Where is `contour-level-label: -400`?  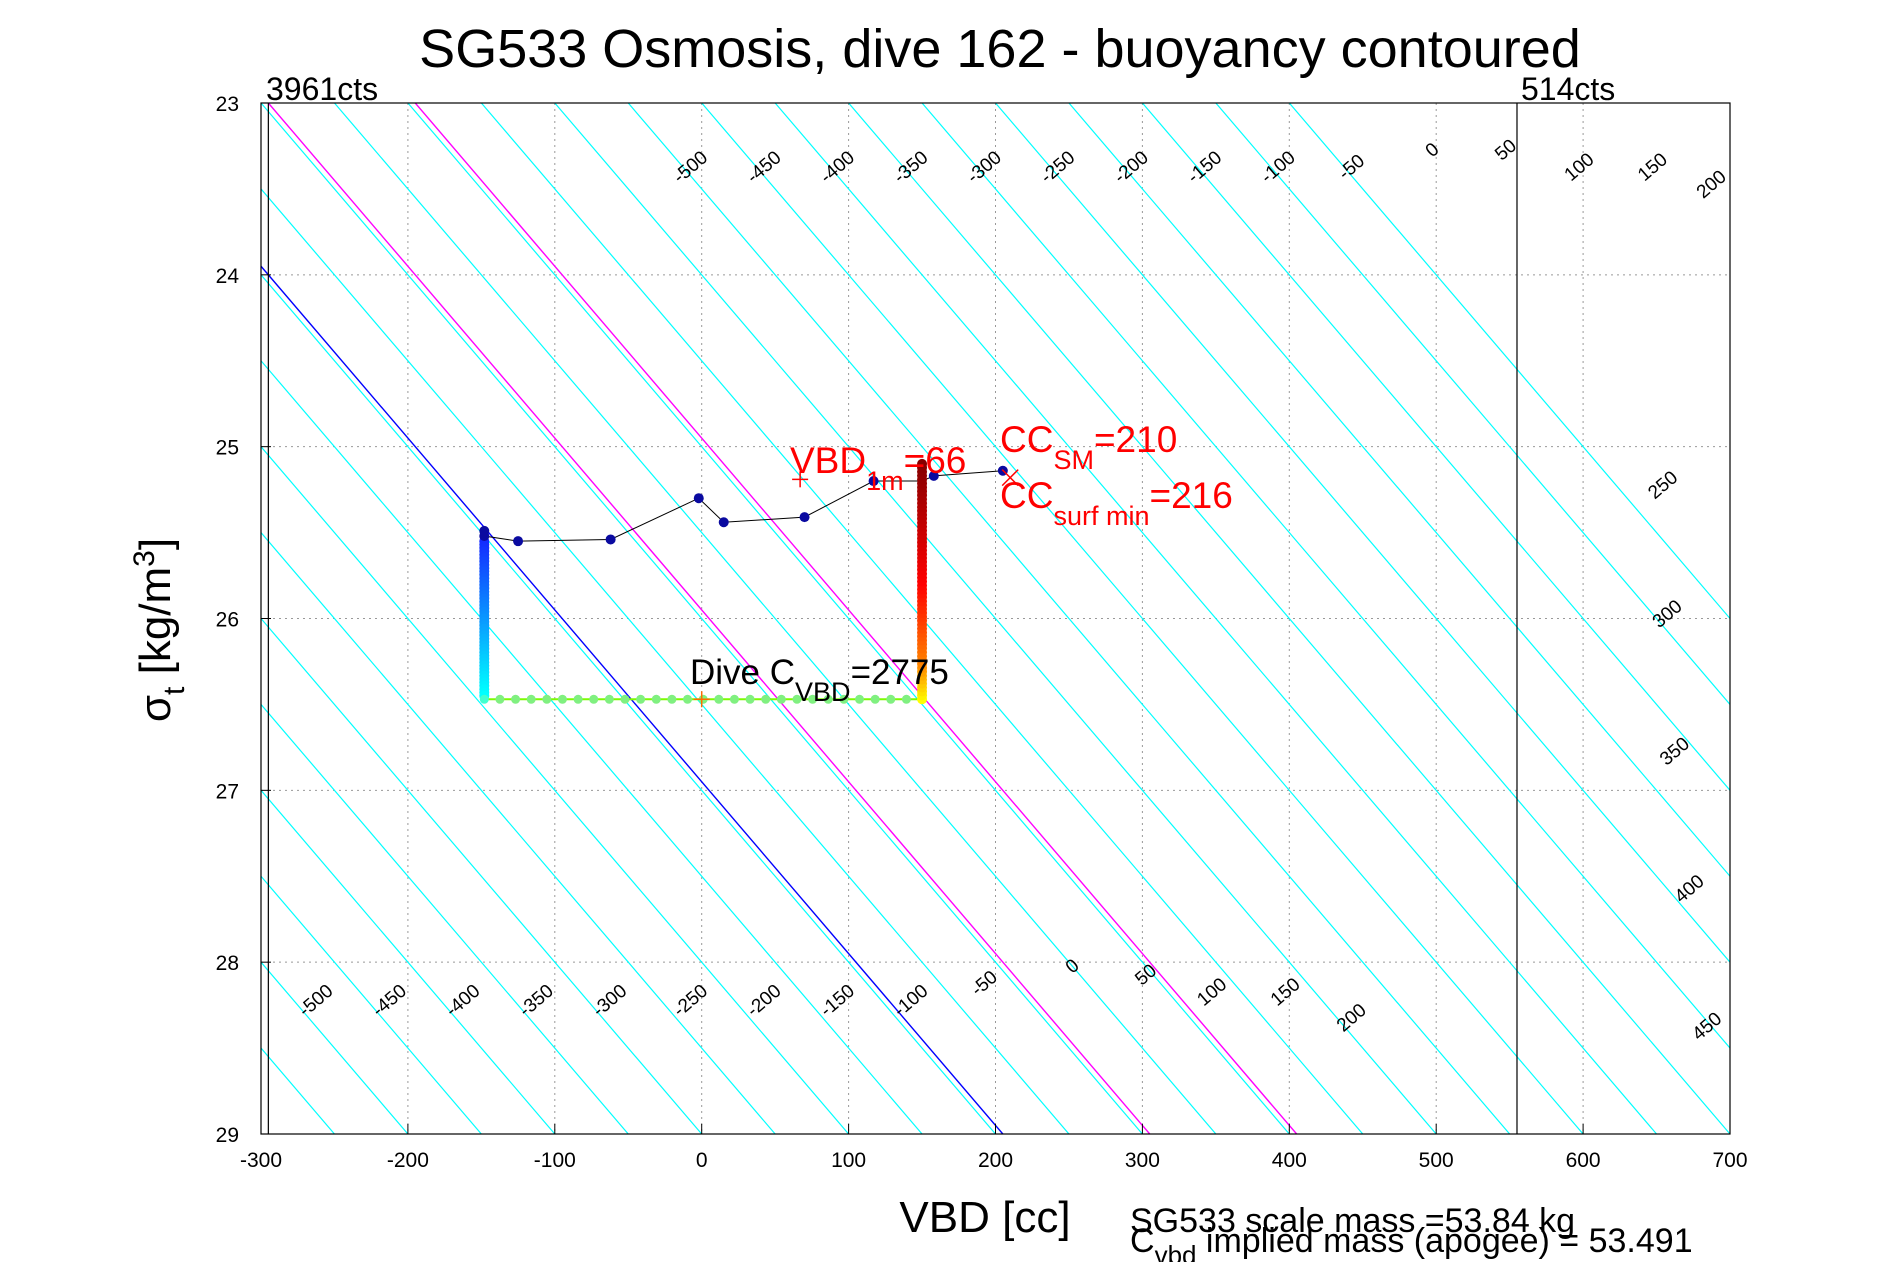 contour-level-label: -400 is located at coordinates (837, 167).